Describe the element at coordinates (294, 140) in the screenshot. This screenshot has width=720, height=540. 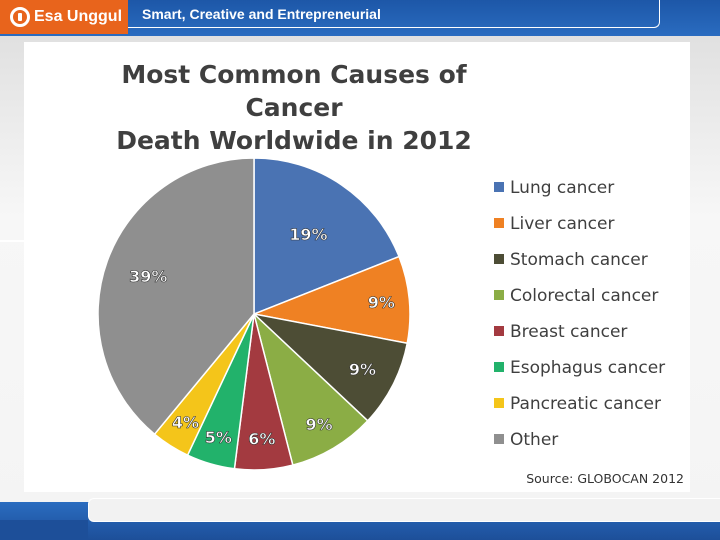
I see `chart-title-line-2: Death Worldwide in 2012` at that location.